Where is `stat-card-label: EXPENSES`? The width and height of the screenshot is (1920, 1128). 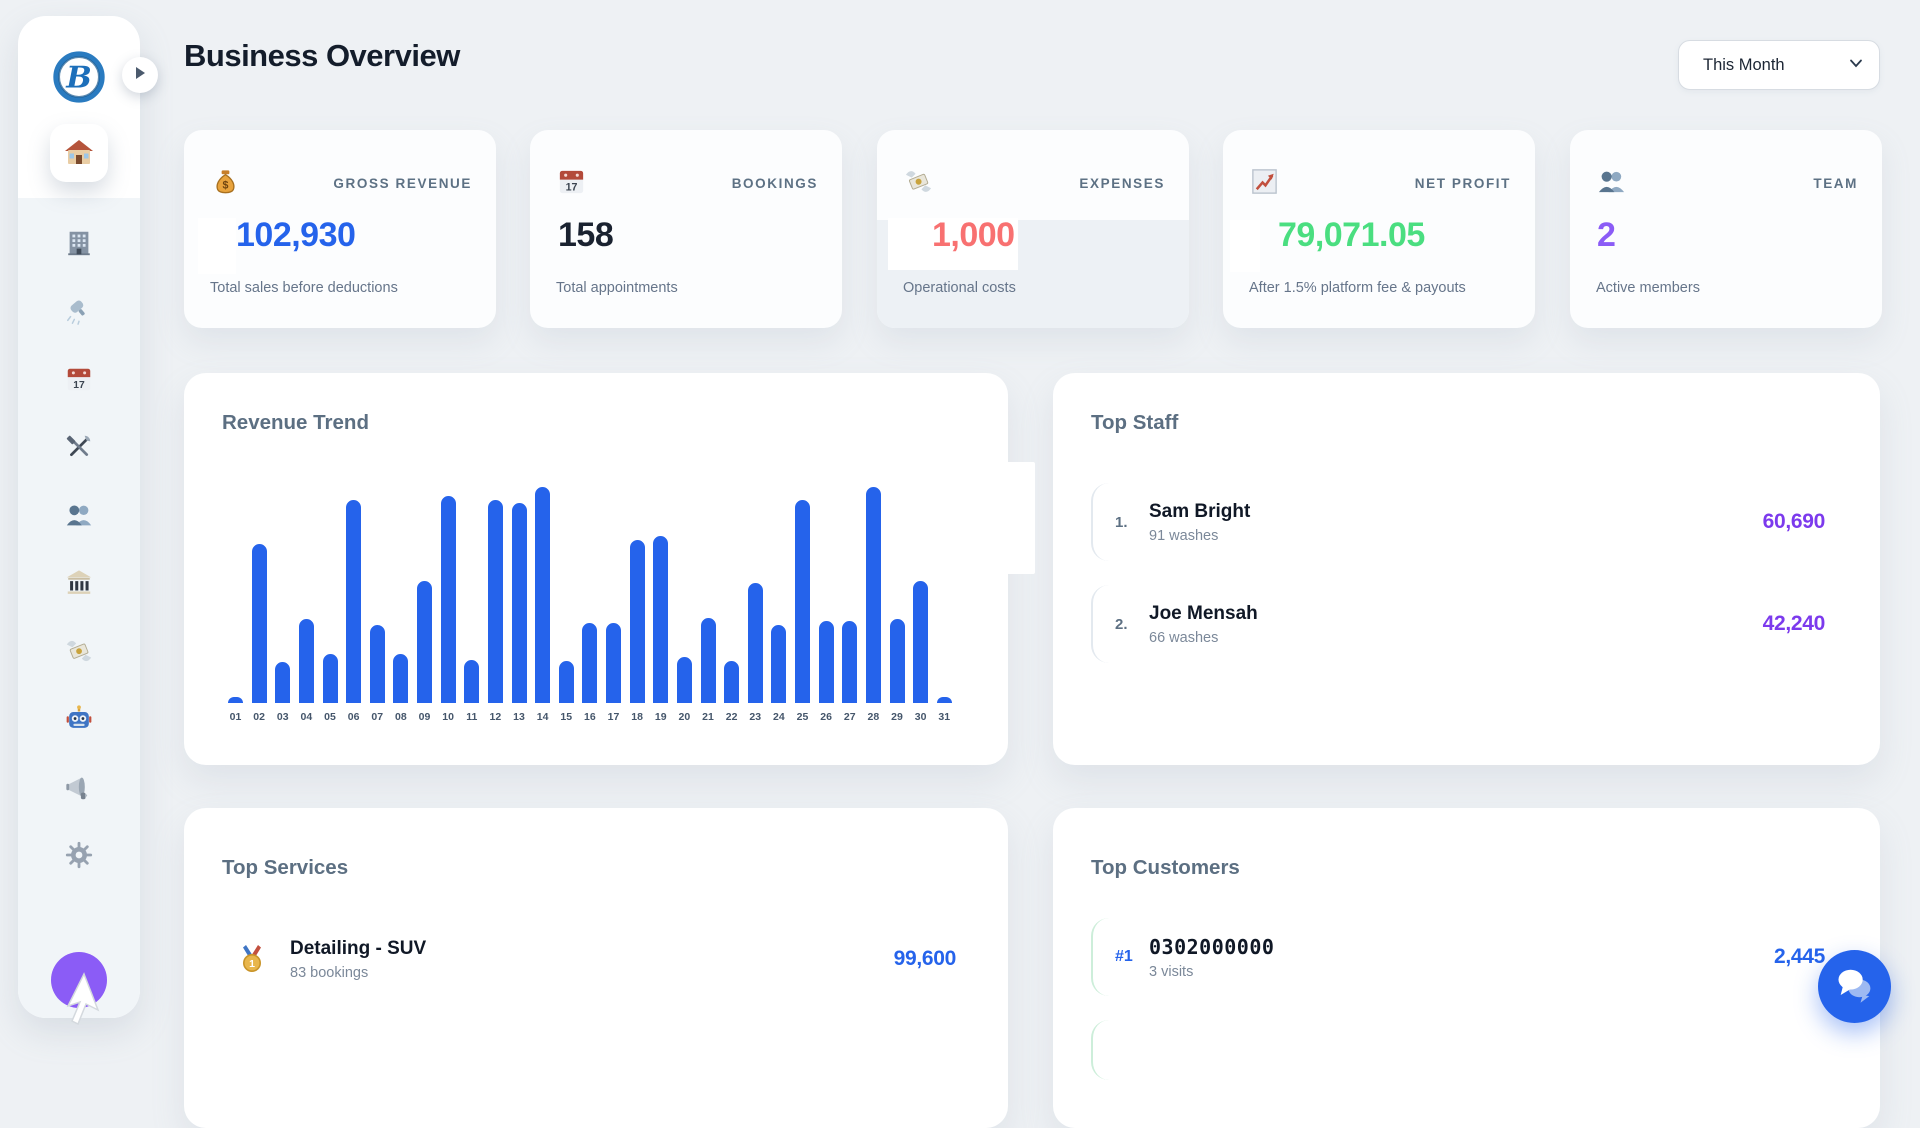 stat-card-label: EXPENSES is located at coordinates (1122, 183).